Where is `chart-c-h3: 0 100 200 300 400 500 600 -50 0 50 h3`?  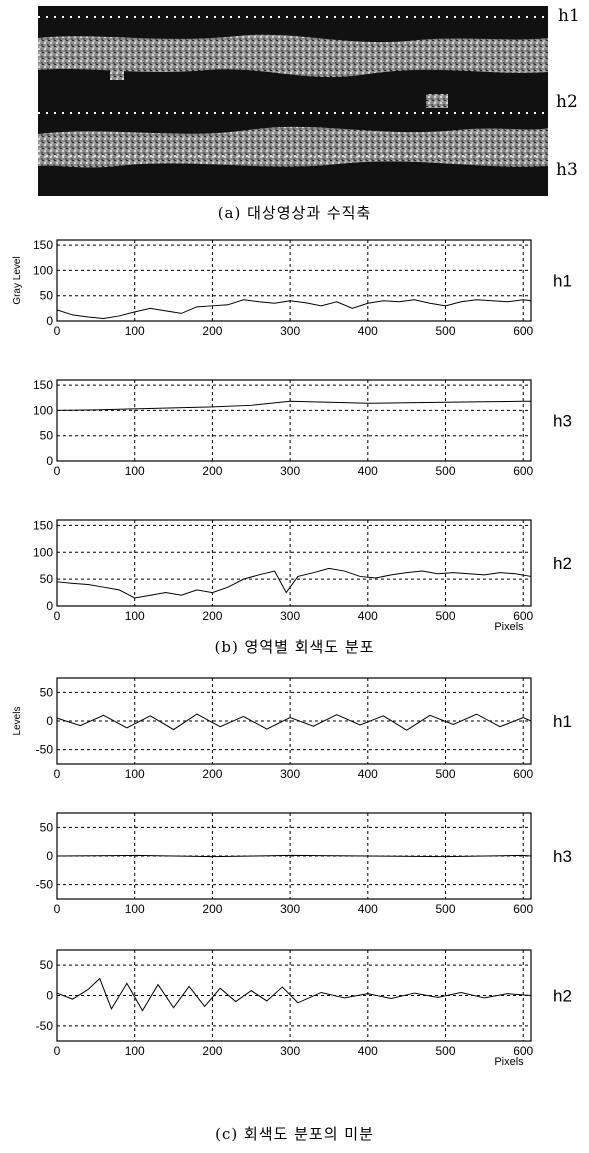 chart-c-h3: 0 100 200 300 400 500 600 -50 0 50 h3 is located at coordinates (294, 865).